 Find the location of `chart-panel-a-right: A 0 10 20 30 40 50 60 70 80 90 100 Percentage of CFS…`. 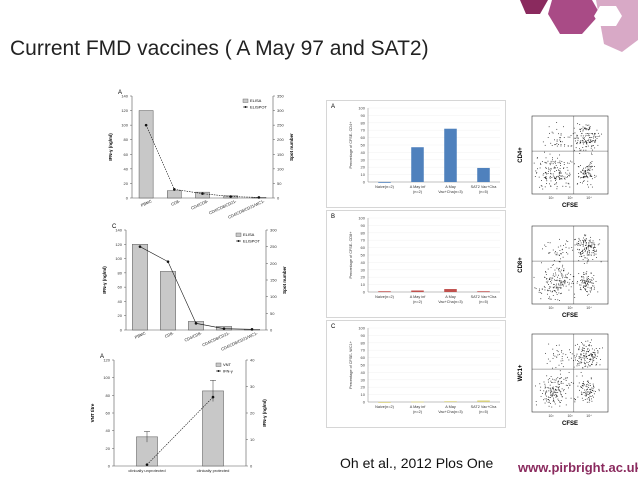

chart-panel-a-right: A 0 10 20 30 40 50 60 70 80 90 100 Percentage of CFS… is located at coordinates (416, 154).